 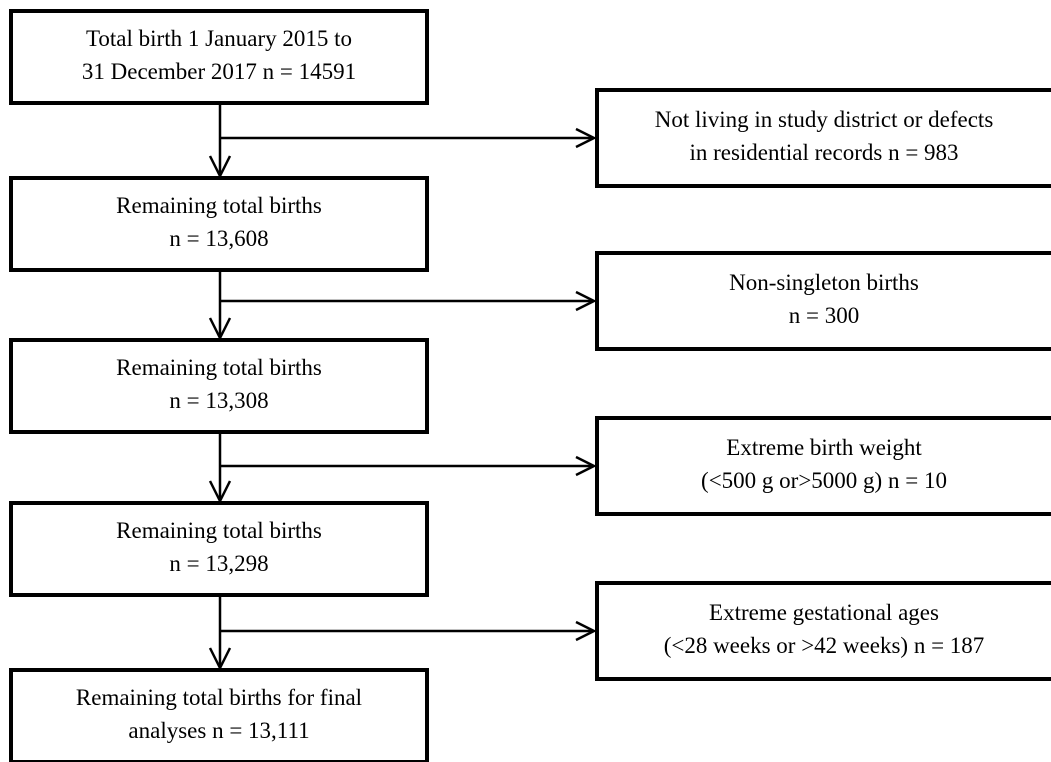 I want to click on box-text: (<28 weeks or >42 weeks) n = 187, so click(x=824, y=645).